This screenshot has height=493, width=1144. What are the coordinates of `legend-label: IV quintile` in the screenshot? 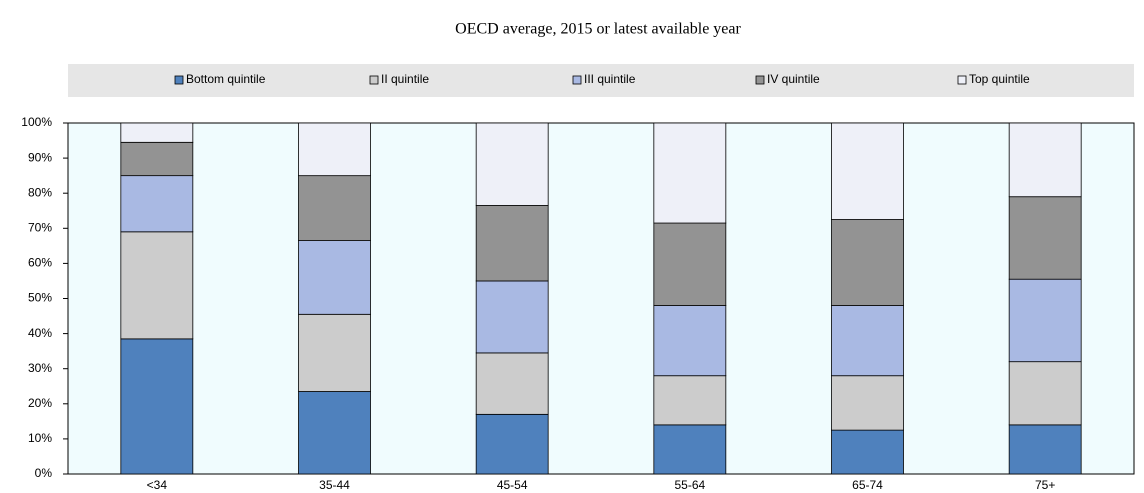 It's located at (793, 79).